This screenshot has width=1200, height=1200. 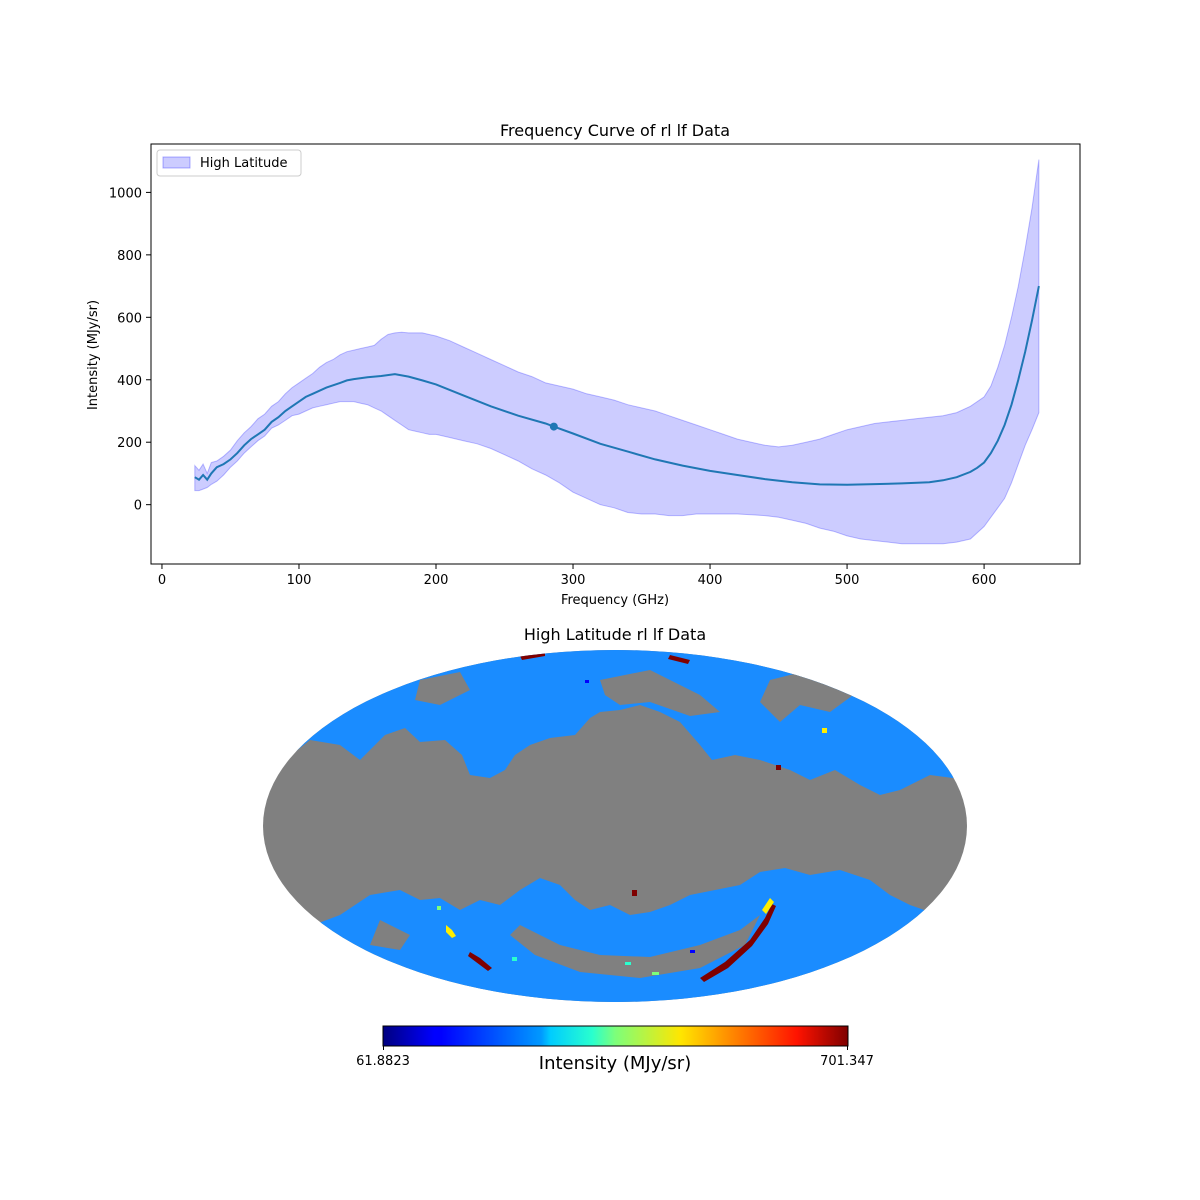 I want to click on north-gray-patch-a, so click(x=442, y=688).